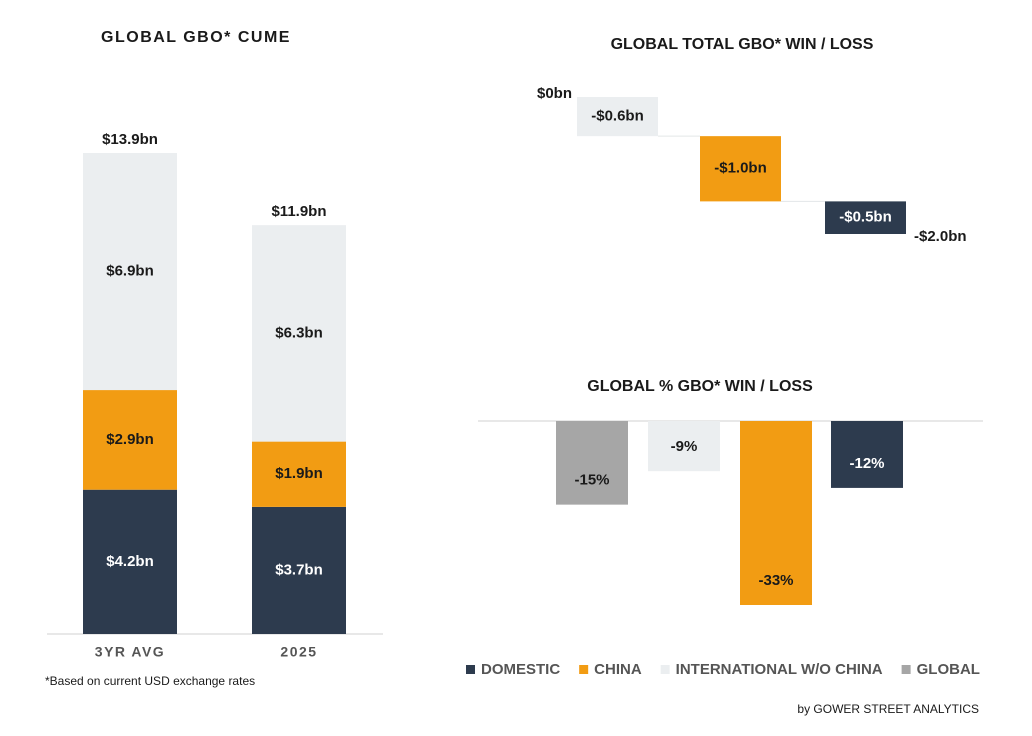 The width and height of the screenshot is (1032, 736). Describe the element at coordinates (130, 139) in the screenshot. I see `total-label: $13.9bn` at that location.